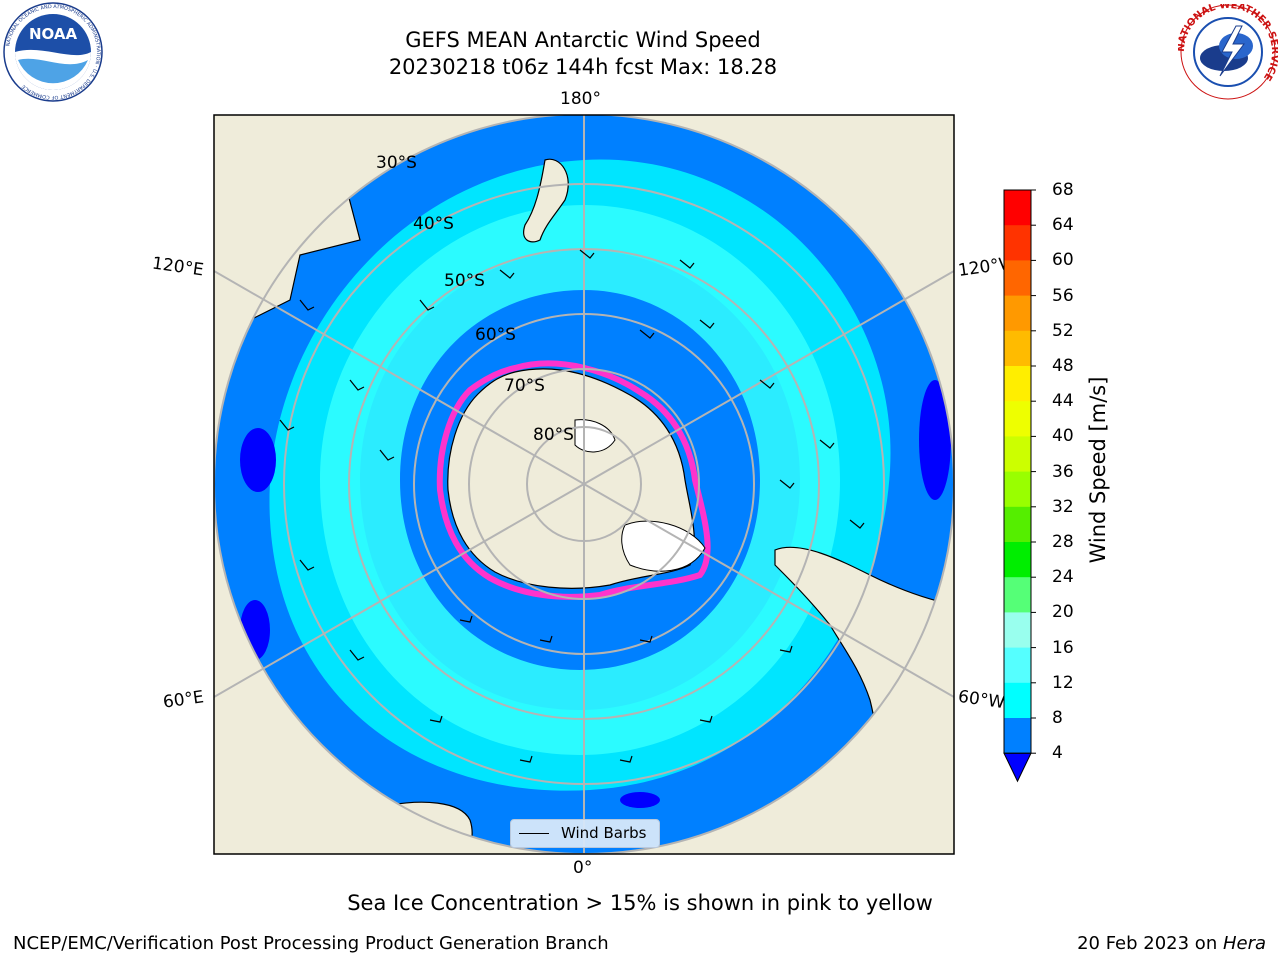  What do you see at coordinates (1063, 225) in the screenshot?
I see `colorbar-tick-label: 64` at bounding box center [1063, 225].